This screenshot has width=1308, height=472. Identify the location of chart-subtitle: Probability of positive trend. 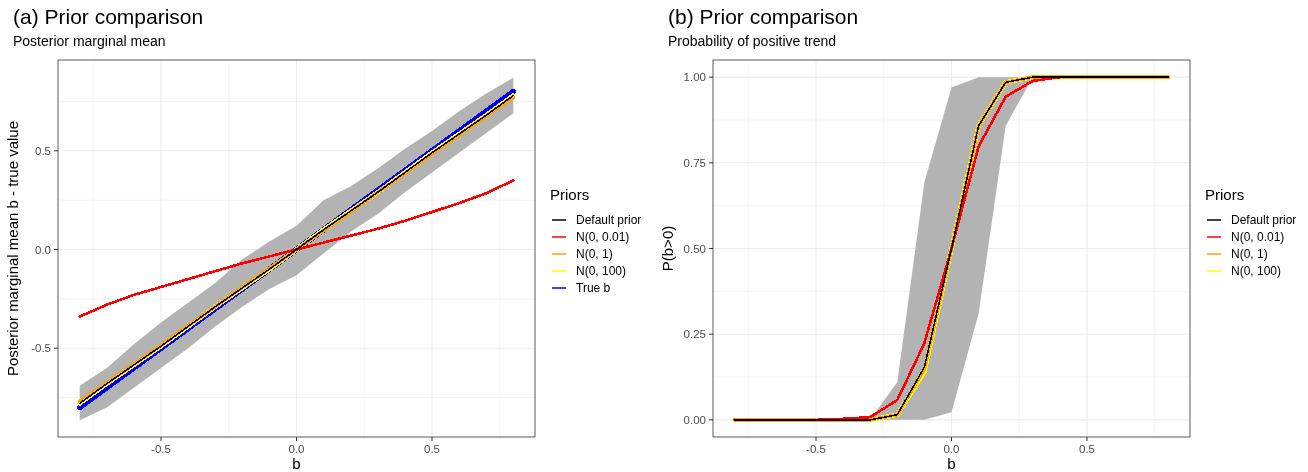
(752, 41).